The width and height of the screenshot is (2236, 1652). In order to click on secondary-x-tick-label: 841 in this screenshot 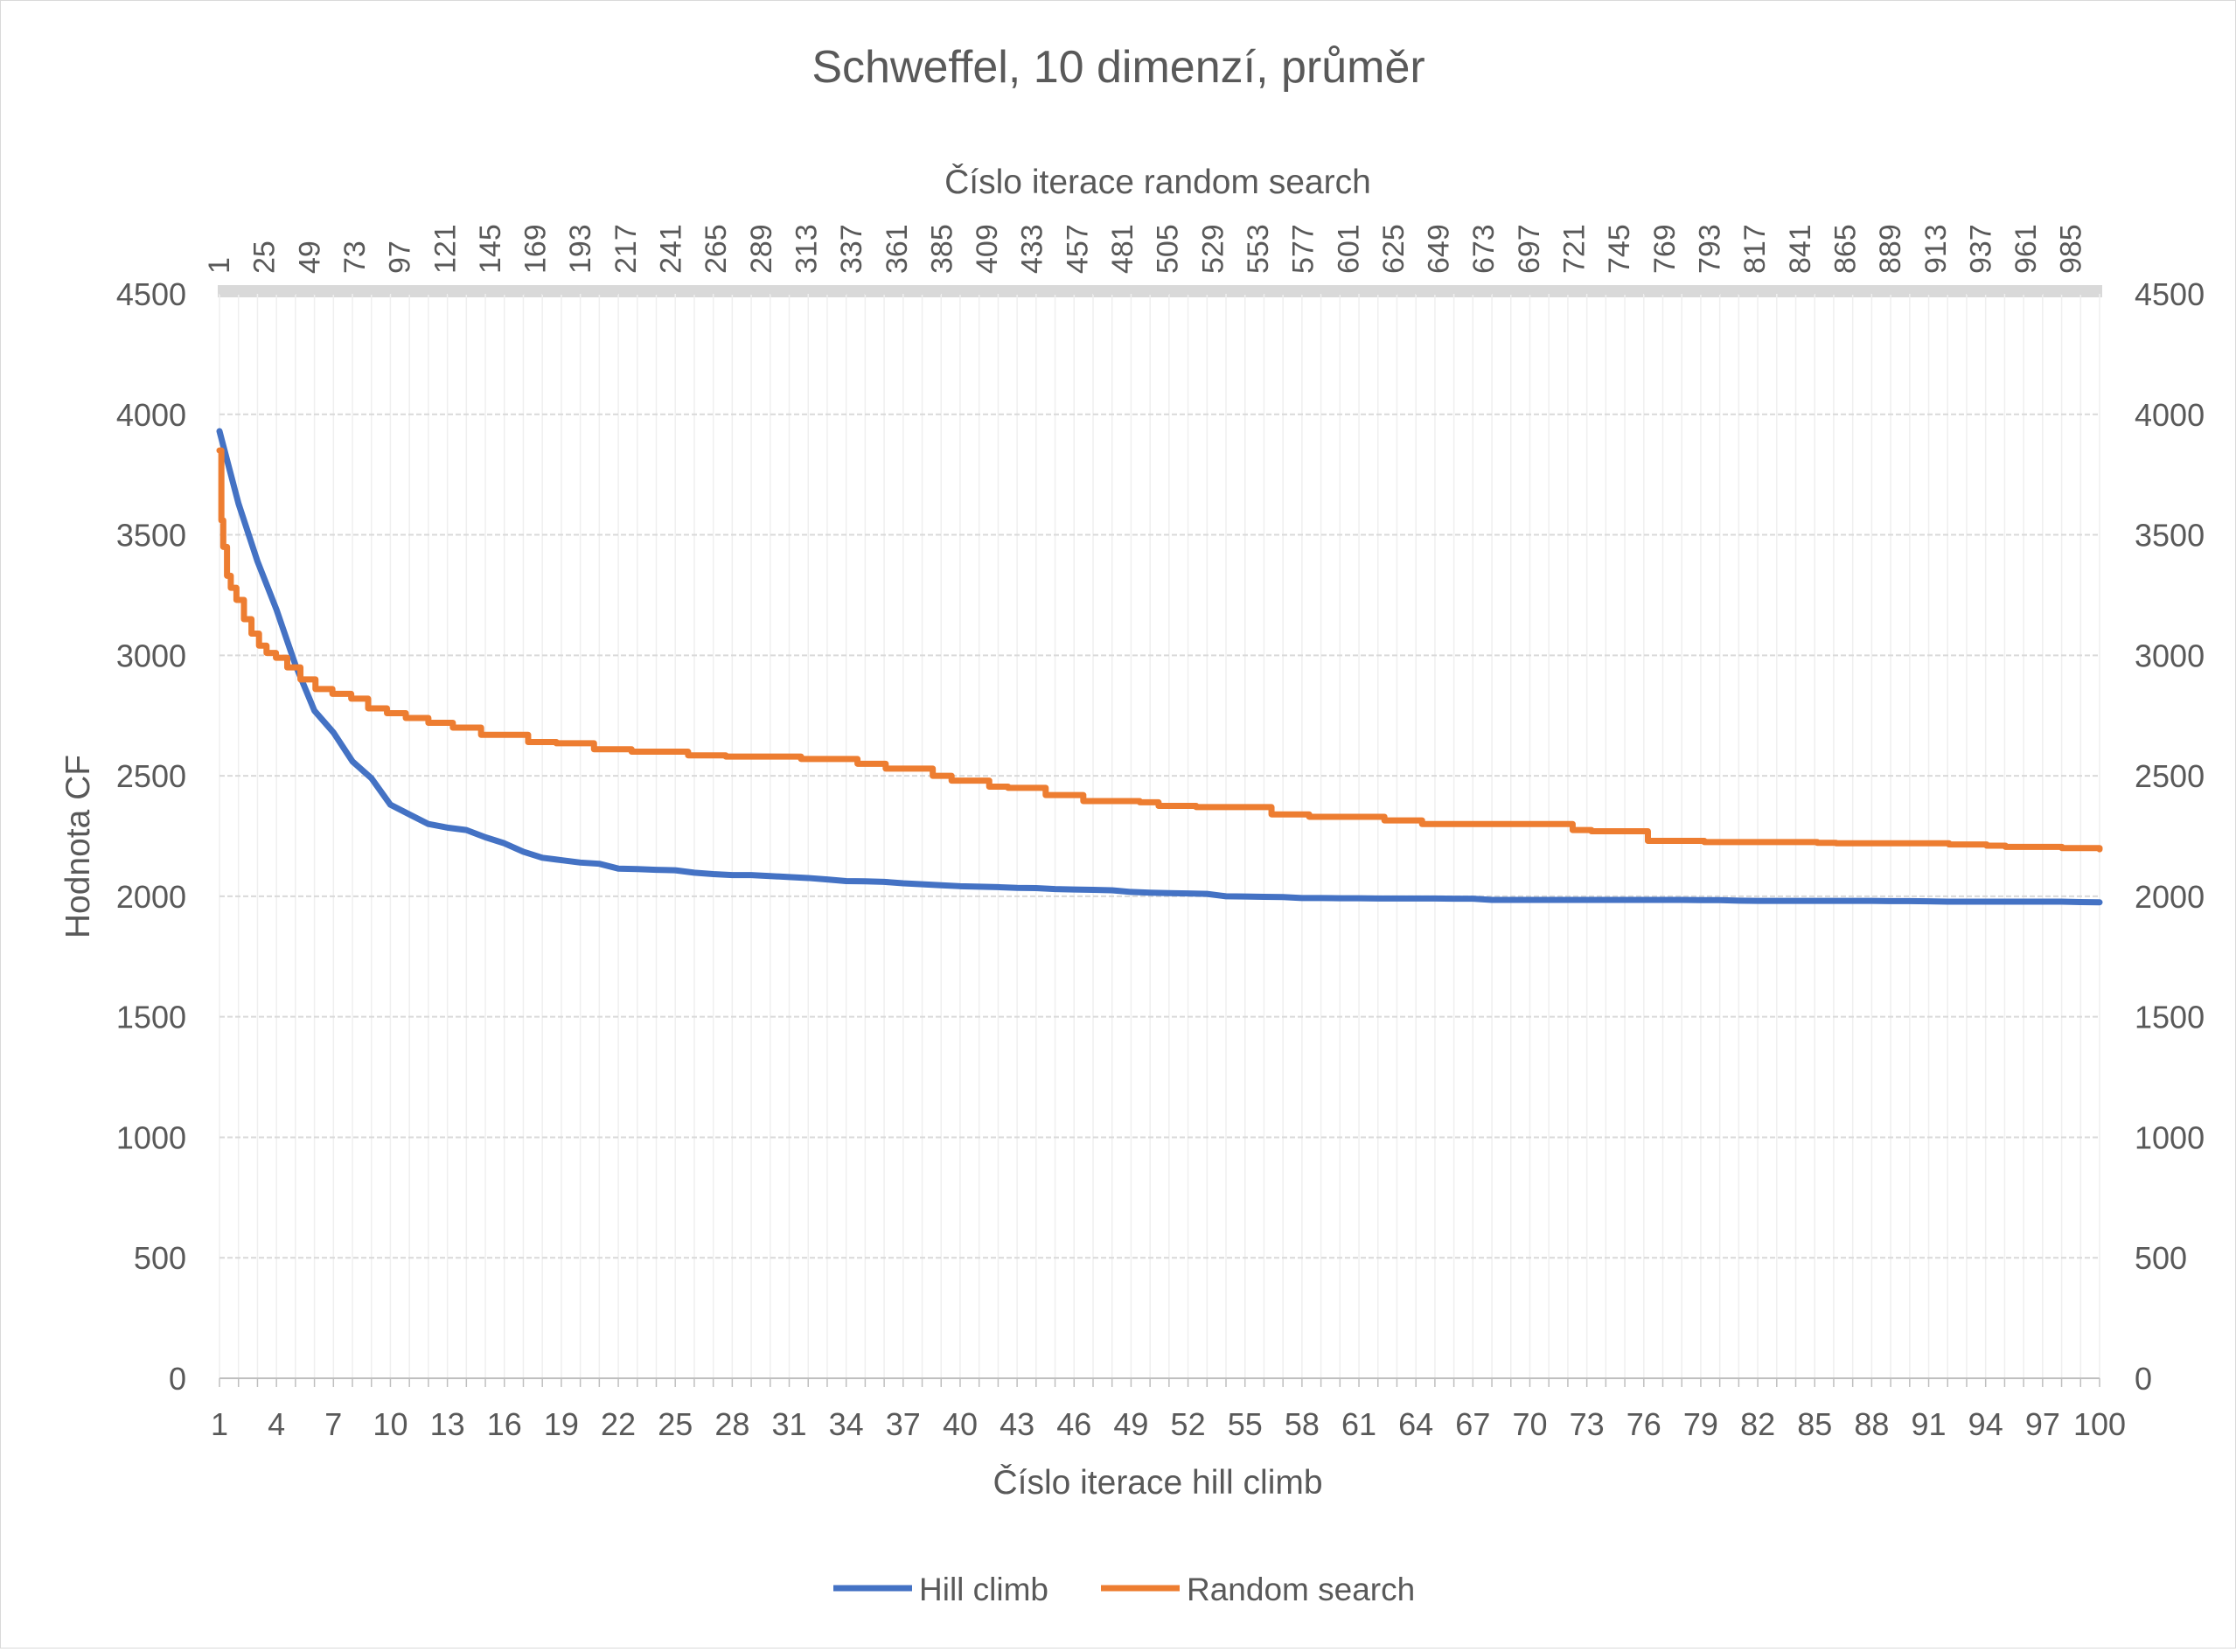, I will do `click(1800, 249)`.